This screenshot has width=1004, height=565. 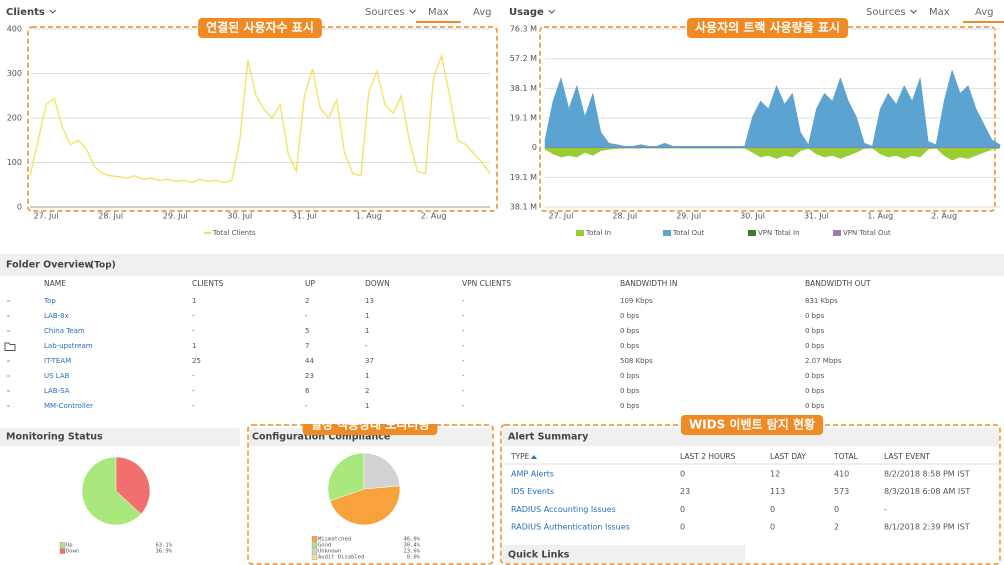 What do you see at coordinates (72, 552) in the screenshot?
I see `legend-label: Down` at bounding box center [72, 552].